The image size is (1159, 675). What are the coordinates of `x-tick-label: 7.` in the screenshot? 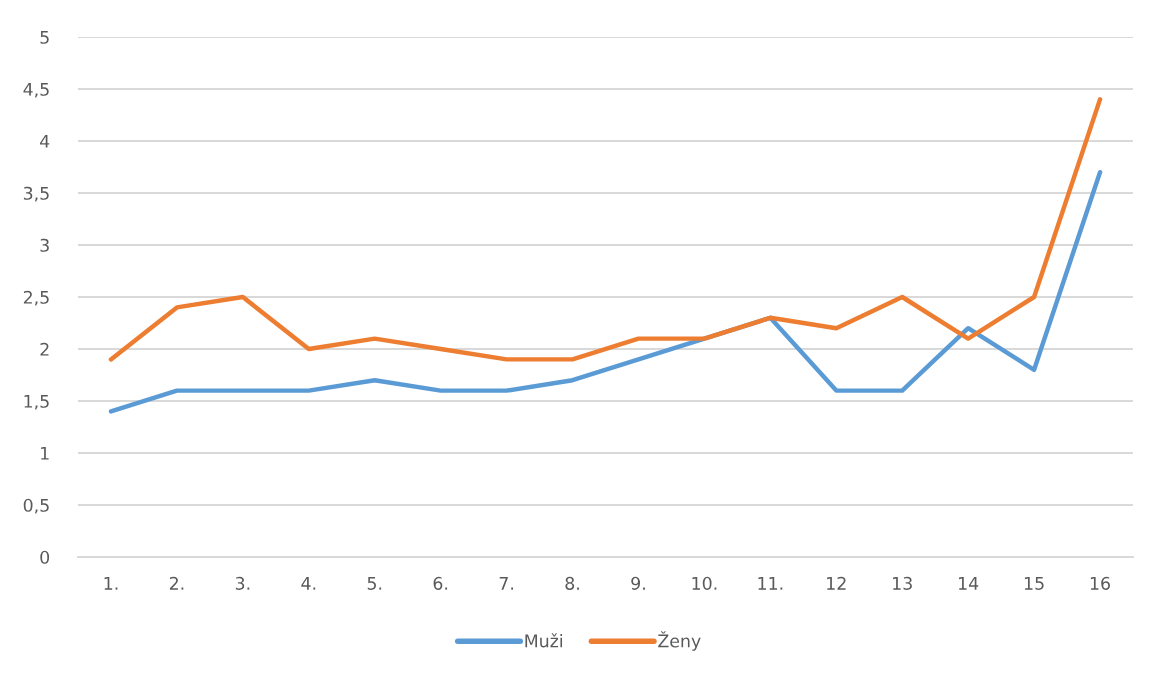 It's located at (506, 583).